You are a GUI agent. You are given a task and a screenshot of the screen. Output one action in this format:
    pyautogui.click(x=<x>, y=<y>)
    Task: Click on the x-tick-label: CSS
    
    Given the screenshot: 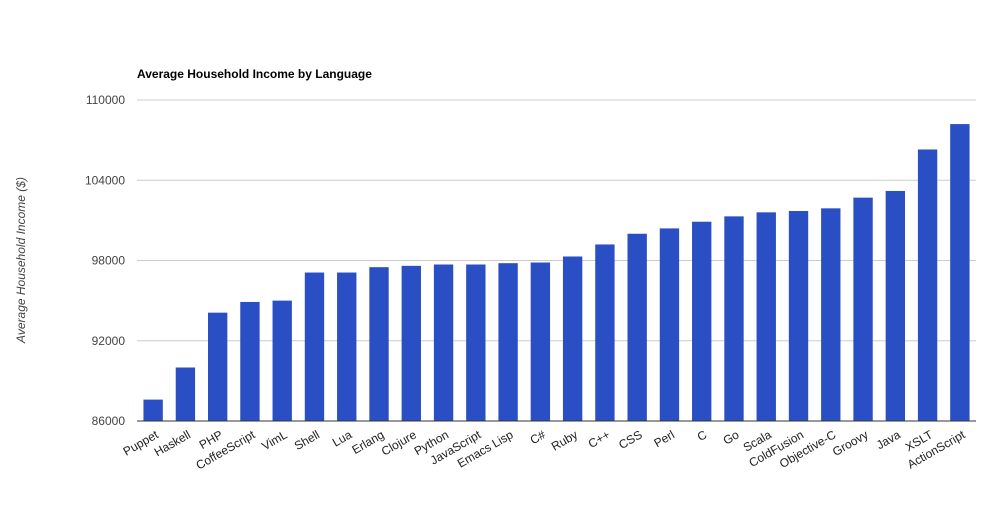 What is the action you would take?
    pyautogui.click(x=630, y=439)
    